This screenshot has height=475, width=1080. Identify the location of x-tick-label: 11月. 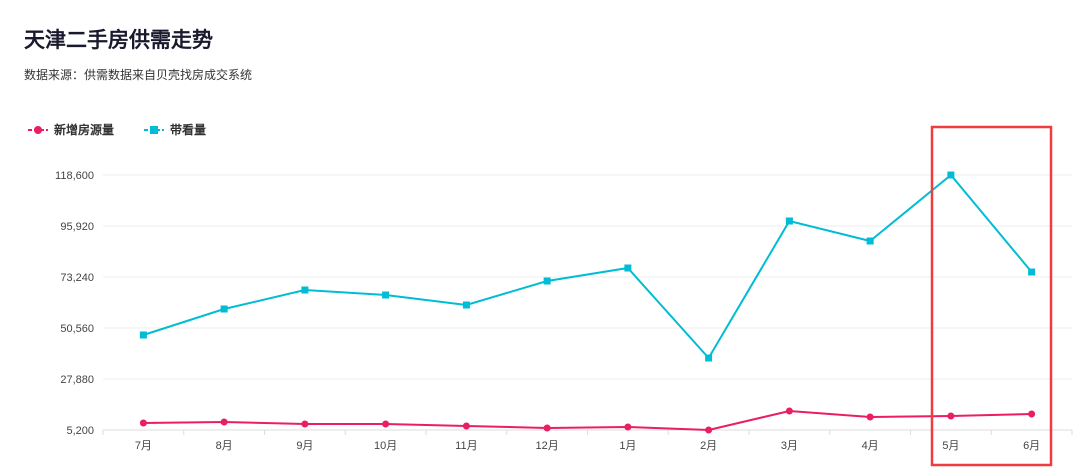
(466, 446).